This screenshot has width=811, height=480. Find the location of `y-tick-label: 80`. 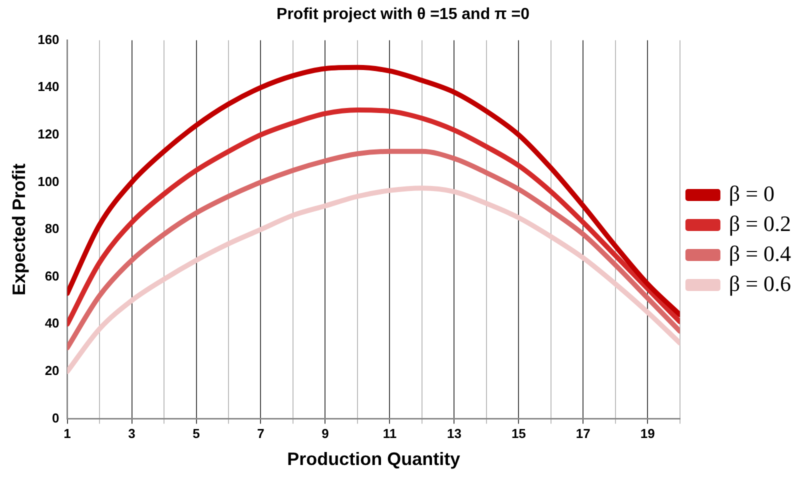

y-tick-label: 80 is located at coordinates (52, 228).